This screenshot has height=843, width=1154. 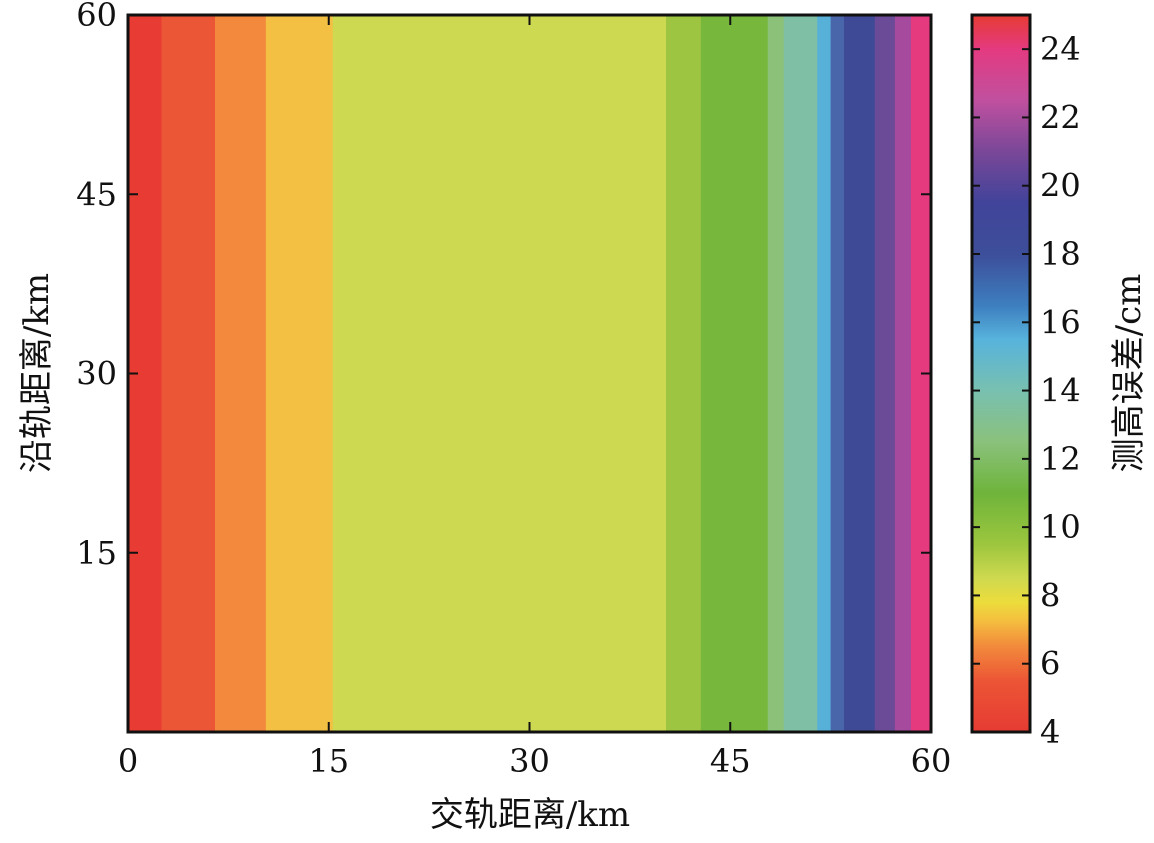 What do you see at coordinates (328, 761) in the screenshot?
I see `x-tick-label: 15` at bounding box center [328, 761].